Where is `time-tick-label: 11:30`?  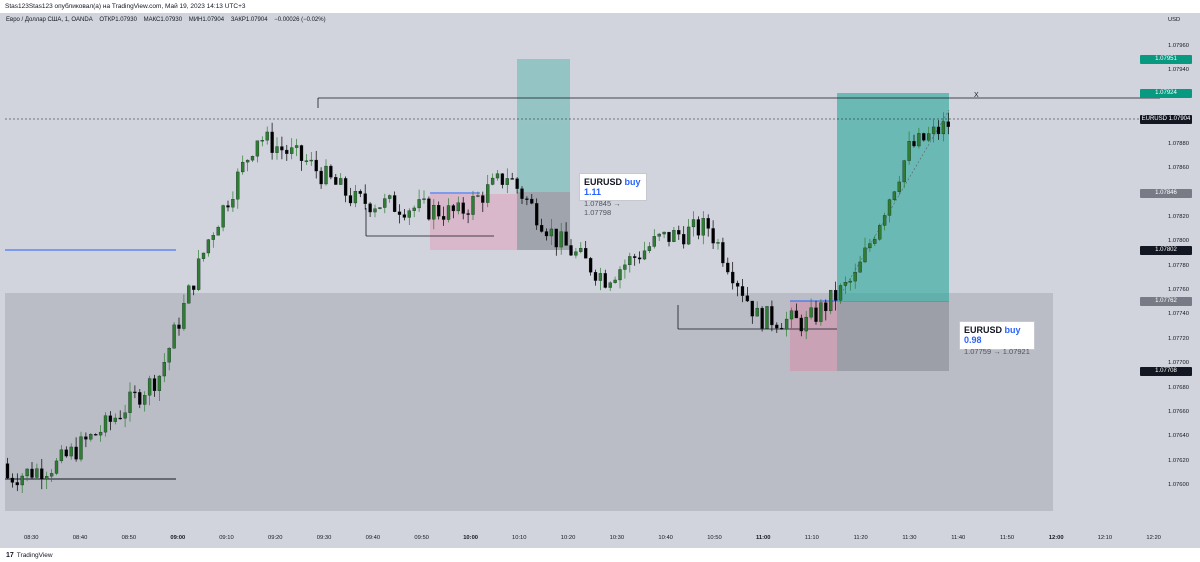 time-tick-label: 11:30 is located at coordinates (909, 538).